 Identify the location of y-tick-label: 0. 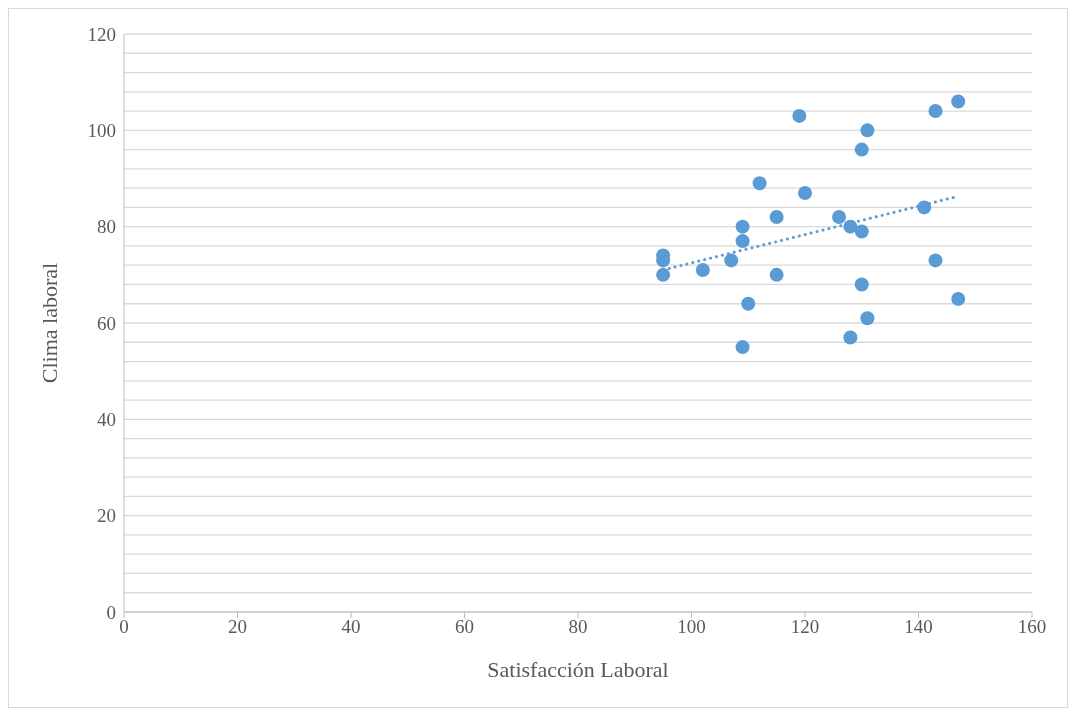
(111, 612).